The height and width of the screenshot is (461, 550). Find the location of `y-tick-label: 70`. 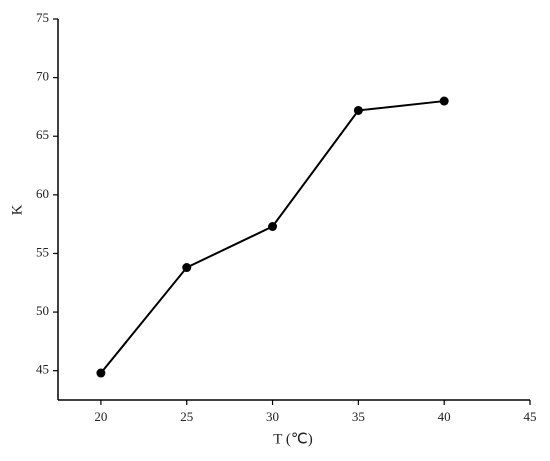

y-tick-label: 70 is located at coordinates (42, 76).